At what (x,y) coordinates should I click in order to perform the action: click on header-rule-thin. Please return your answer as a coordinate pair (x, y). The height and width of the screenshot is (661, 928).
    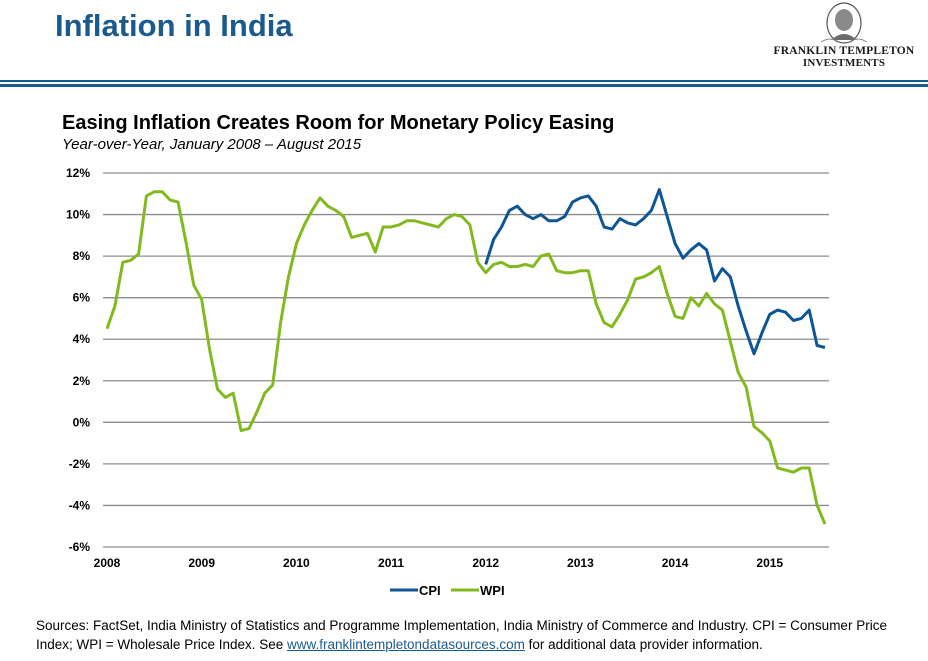
    Looking at the image, I should click on (464, 81).